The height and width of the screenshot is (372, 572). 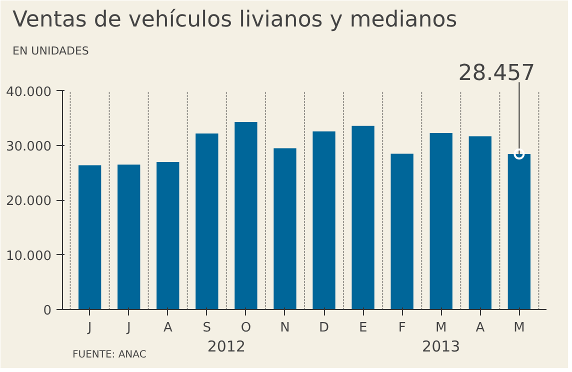 What do you see at coordinates (363, 328) in the screenshot?
I see `x-tick-label: E` at bounding box center [363, 328].